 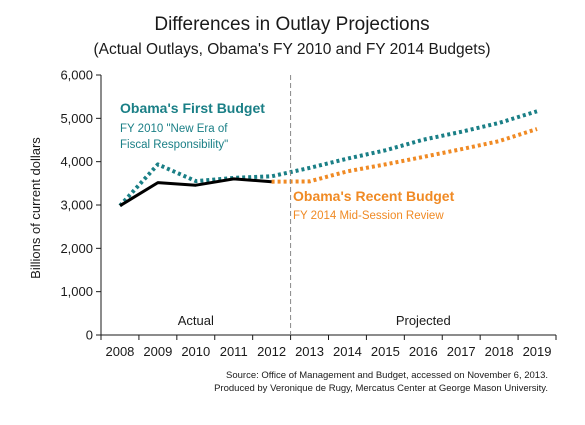 I want to click on recent-budget-label: Obama's Recent Budget, so click(x=374, y=196).